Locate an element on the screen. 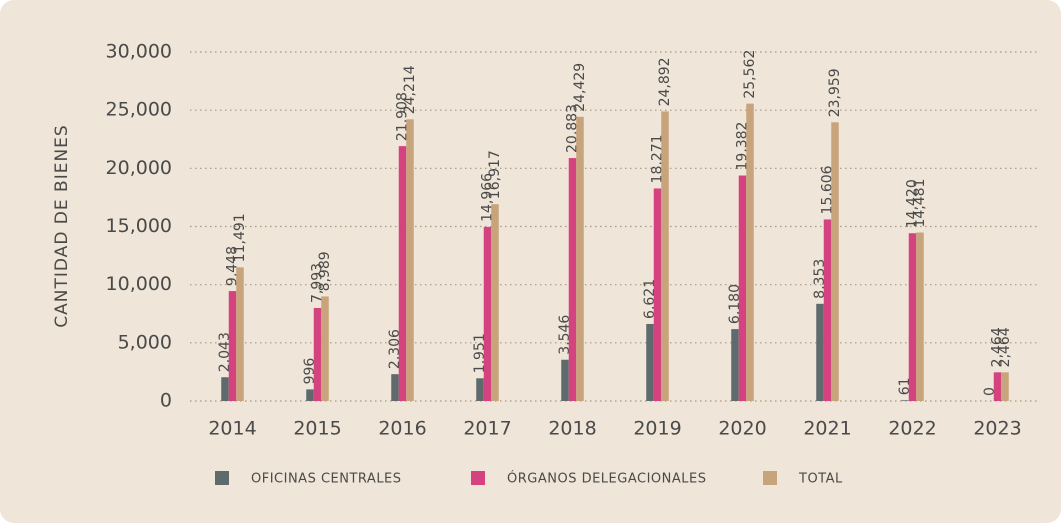 The image size is (1061, 523). x-tick-label: 2022 is located at coordinates (912, 429).